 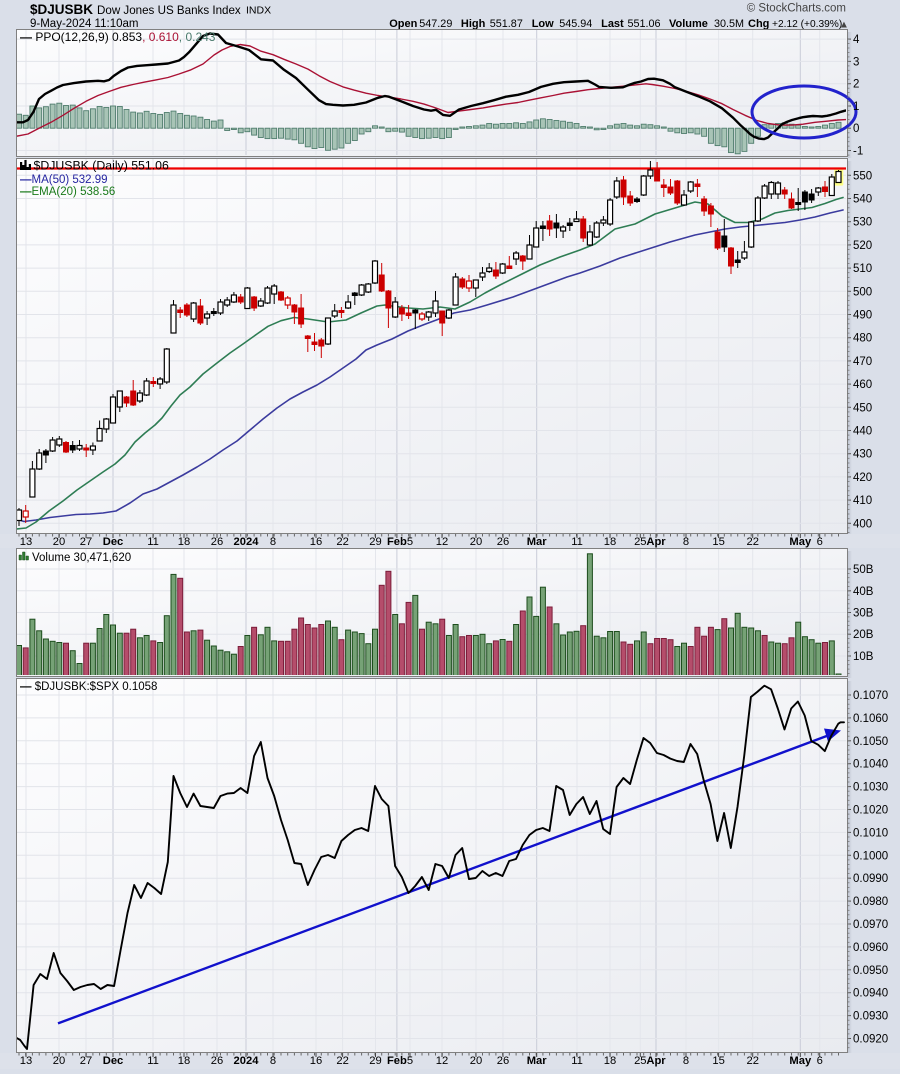 I want to click on svg-text: © StockCharts.com, so click(x=796, y=9).